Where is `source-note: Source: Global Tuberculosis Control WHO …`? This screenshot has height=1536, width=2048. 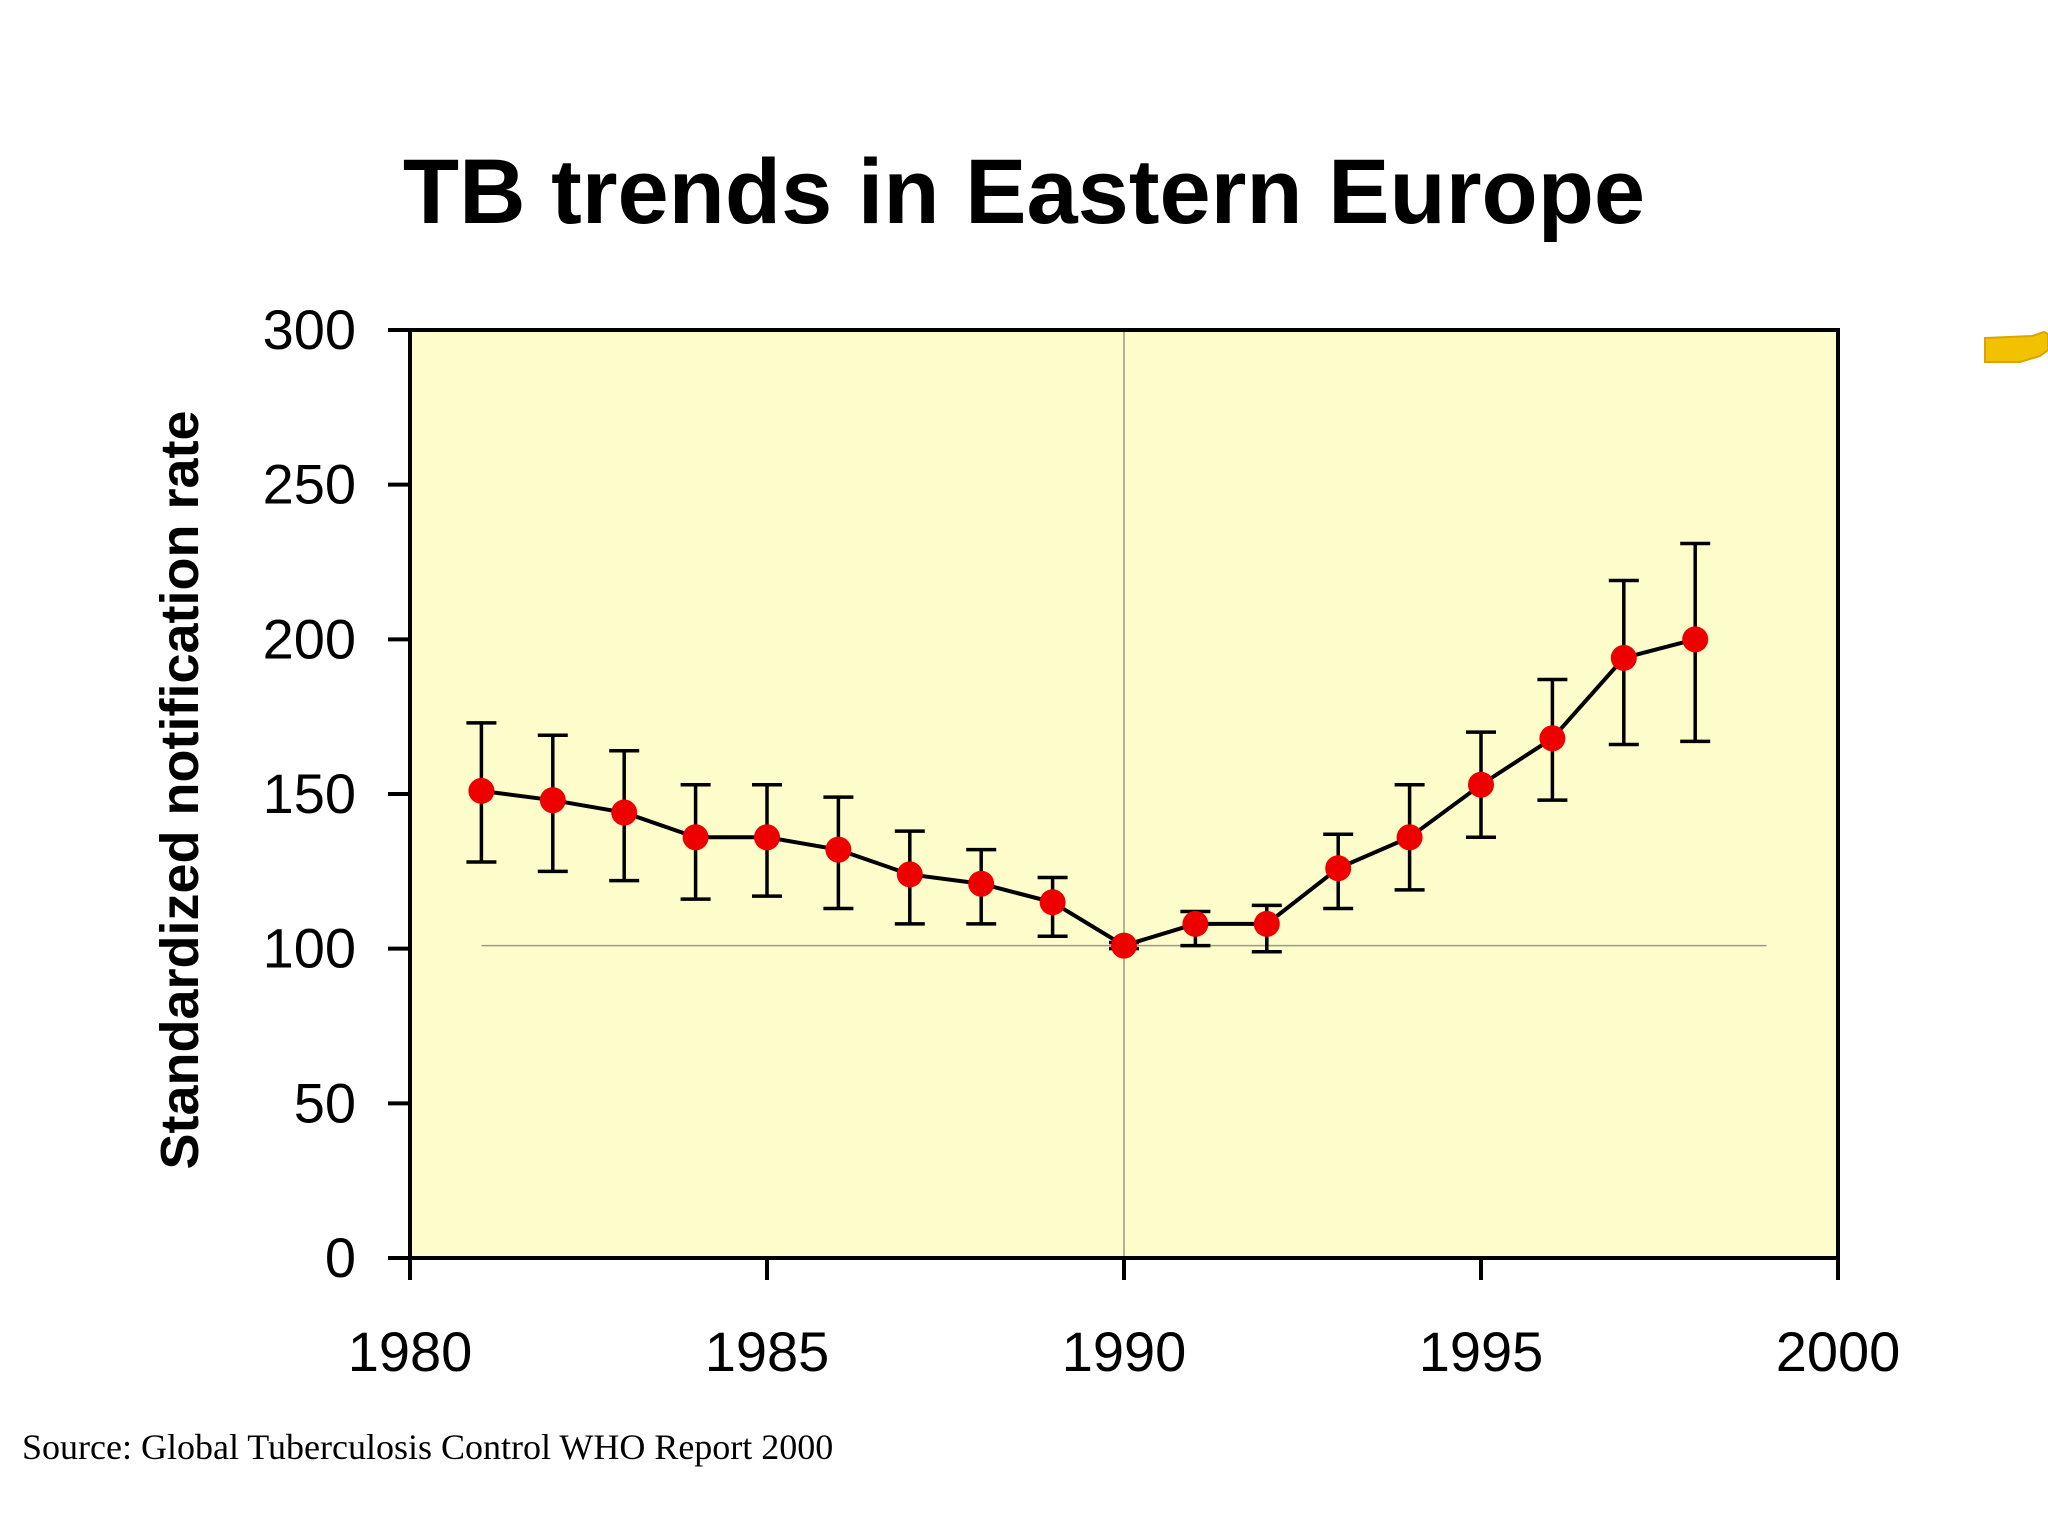 source-note: Source: Global Tuberculosis Control WHO … is located at coordinates (428, 1447).